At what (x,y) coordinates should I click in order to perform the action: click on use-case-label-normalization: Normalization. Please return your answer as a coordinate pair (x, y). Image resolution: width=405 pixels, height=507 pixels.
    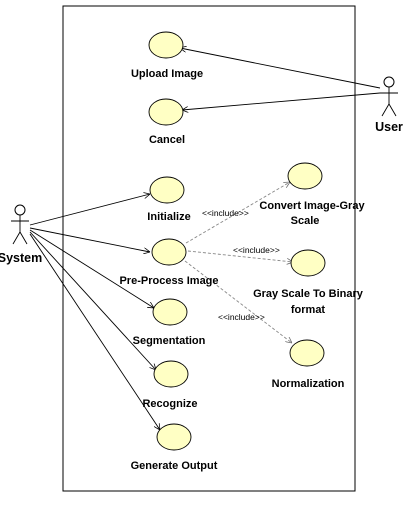
    Looking at the image, I should click on (308, 384).